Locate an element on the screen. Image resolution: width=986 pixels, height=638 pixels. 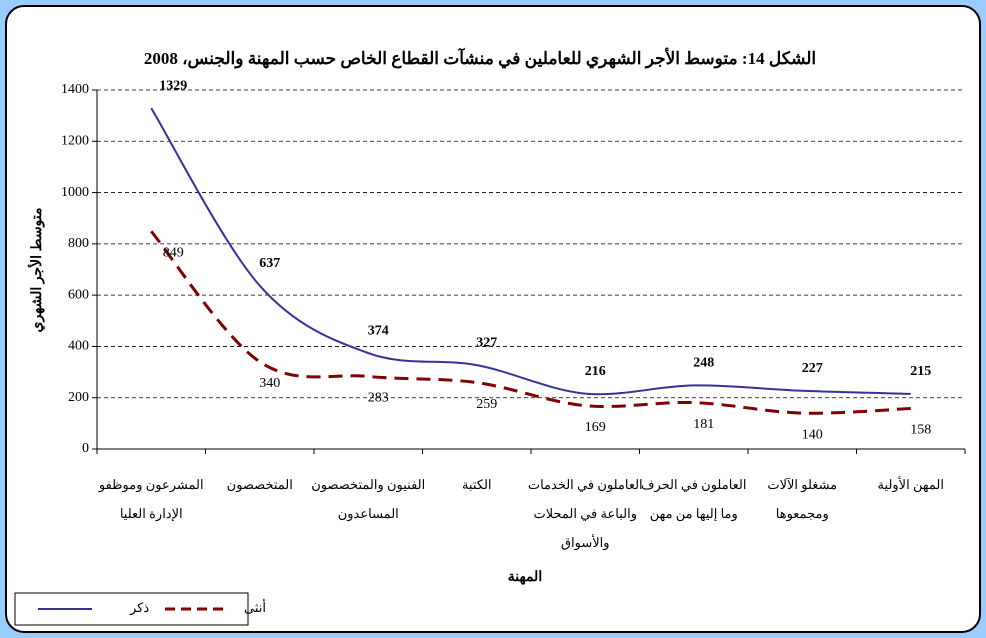
x-tick-label: والباعة في المحلات is located at coordinates (586, 514).